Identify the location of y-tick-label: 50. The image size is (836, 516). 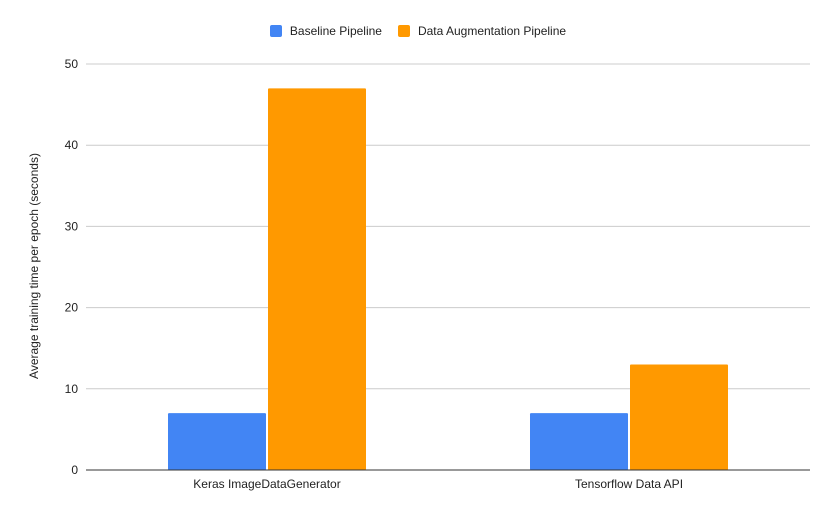
(72, 64).